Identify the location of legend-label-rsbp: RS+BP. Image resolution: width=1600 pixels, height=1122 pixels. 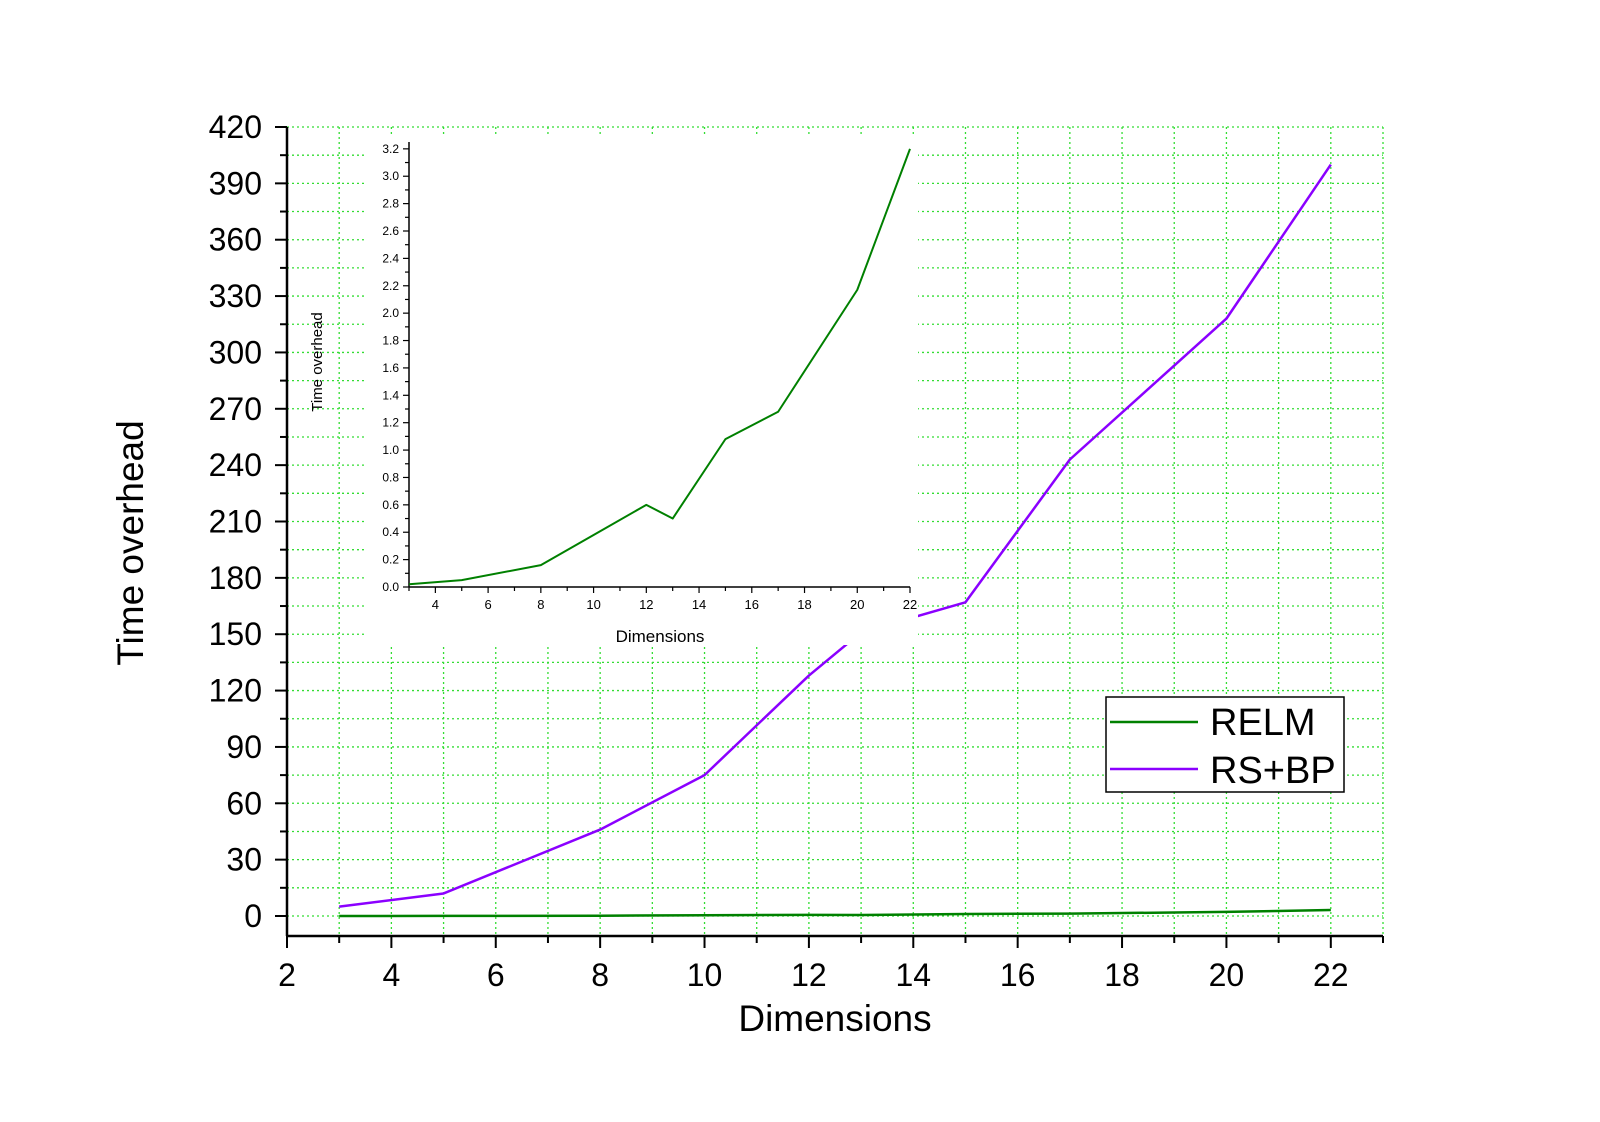
(1273, 771).